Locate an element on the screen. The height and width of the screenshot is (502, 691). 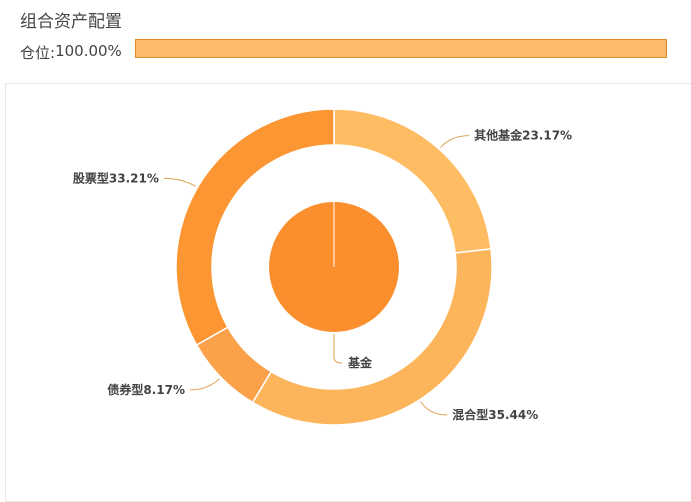
outer-slice-label-1: 混合型35.44% is located at coordinates (495, 414).